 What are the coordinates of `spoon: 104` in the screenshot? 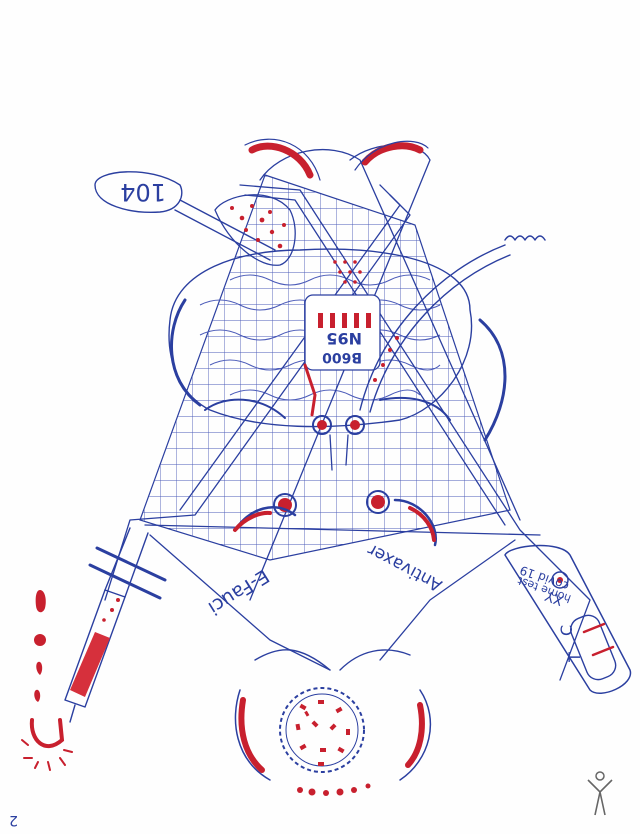 It's located at (185, 216).